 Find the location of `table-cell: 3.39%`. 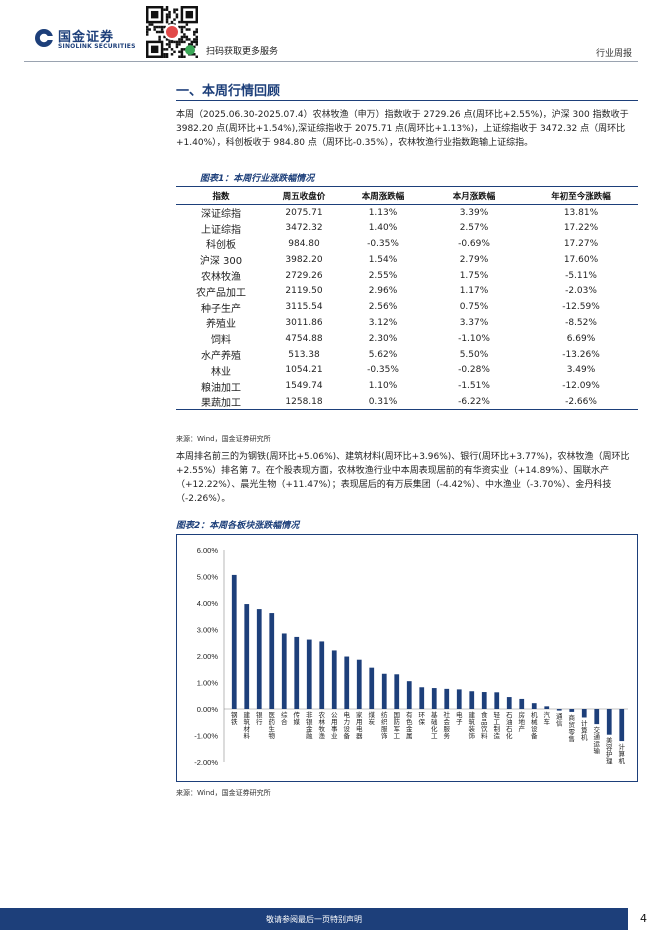

table-cell: 3.39% is located at coordinates (474, 212).